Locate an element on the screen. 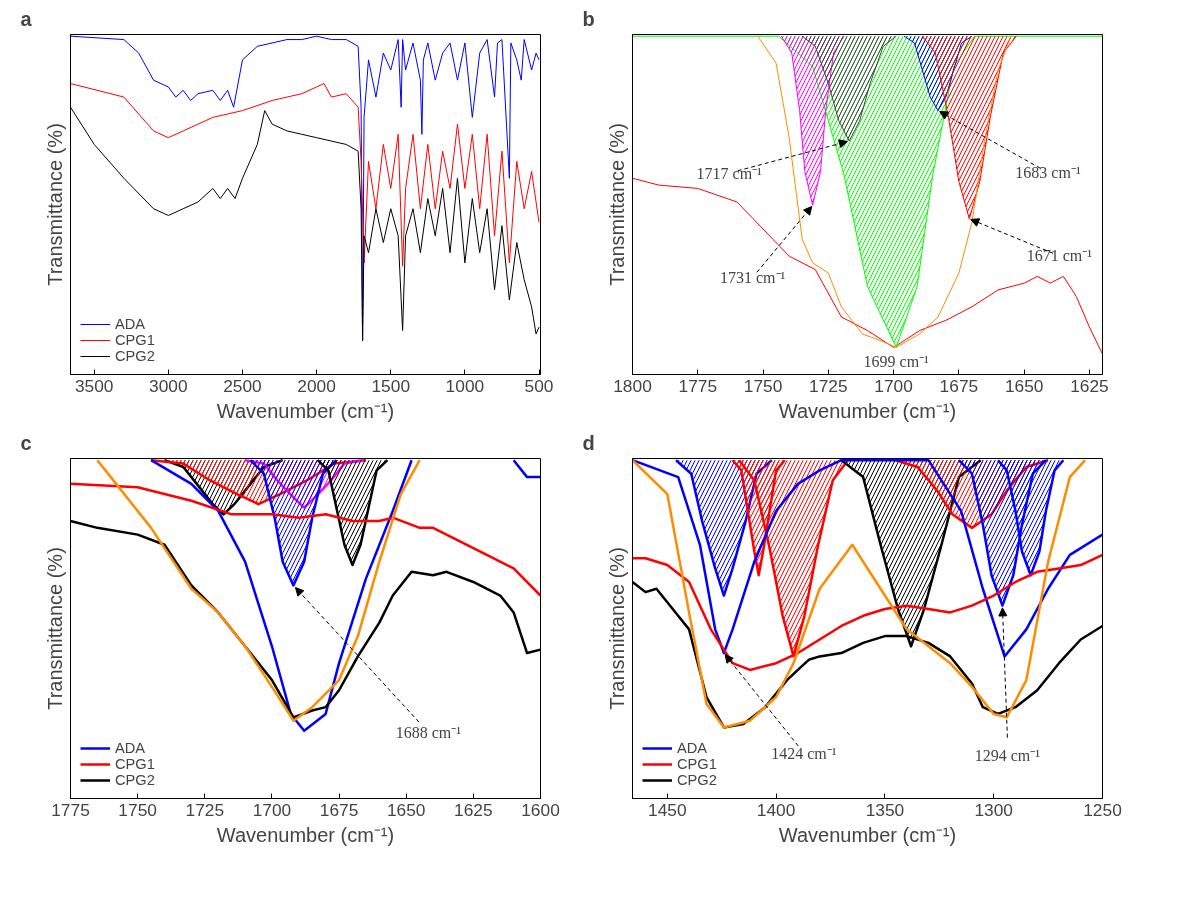  annotation: 1717 cm⁻¹ is located at coordinates (729, 173).